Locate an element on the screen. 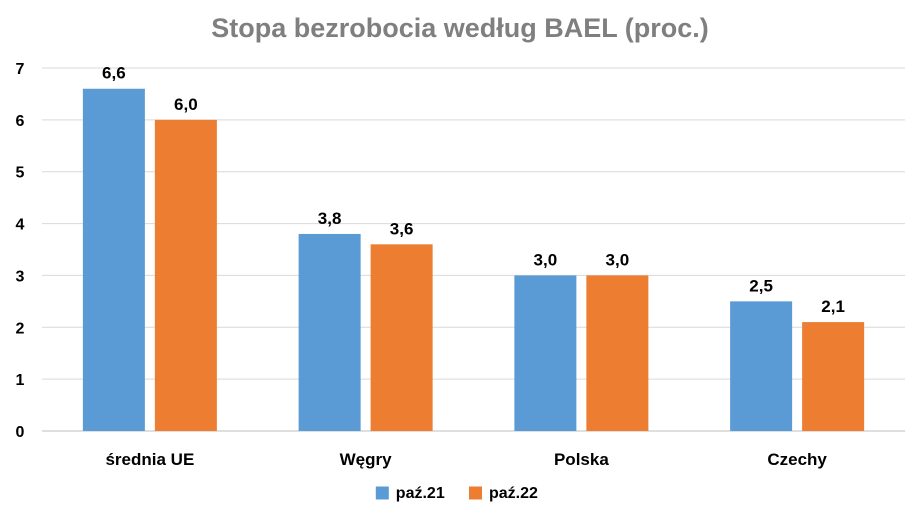  legend-label: paź.21 is located at coordinates (420, 493).